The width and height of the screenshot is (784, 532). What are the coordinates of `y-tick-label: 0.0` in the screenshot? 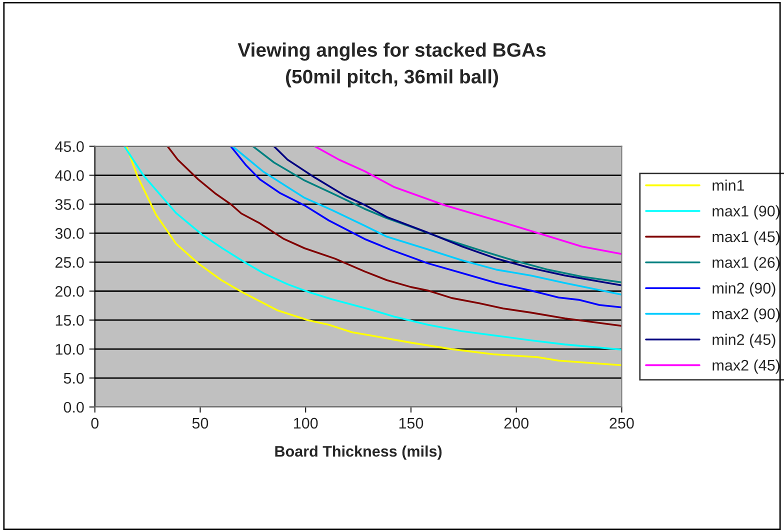 It's located at (74, 407).